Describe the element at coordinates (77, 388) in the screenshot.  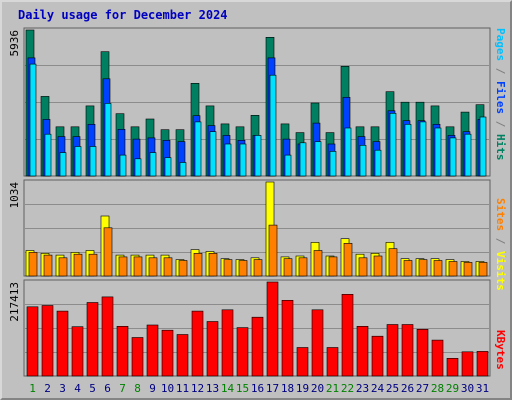
I see `day-label-4: 4` at that location.